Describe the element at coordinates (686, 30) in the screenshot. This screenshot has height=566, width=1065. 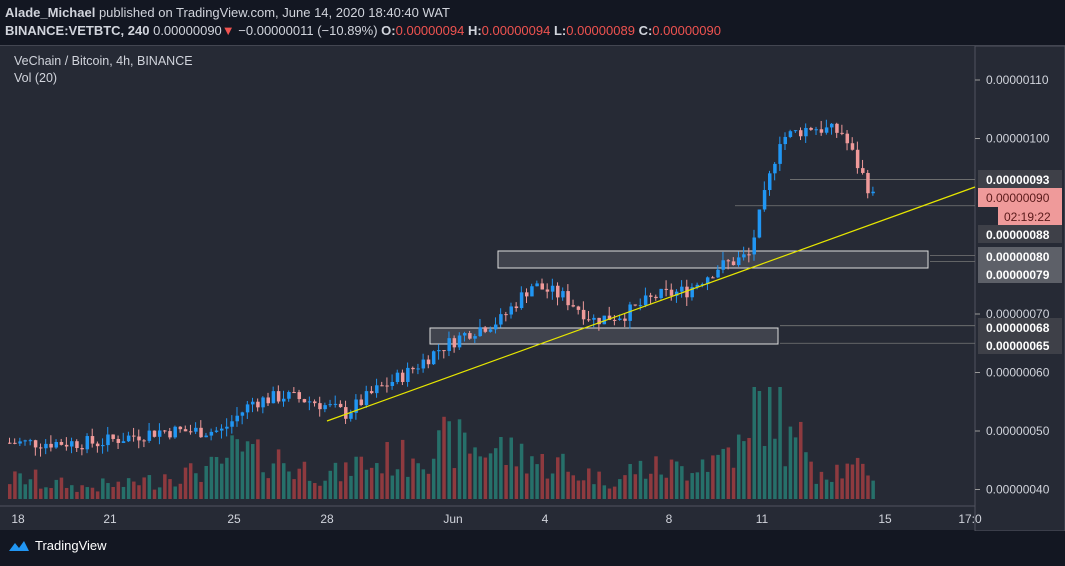
I see `close: 0.00000090` at that location.